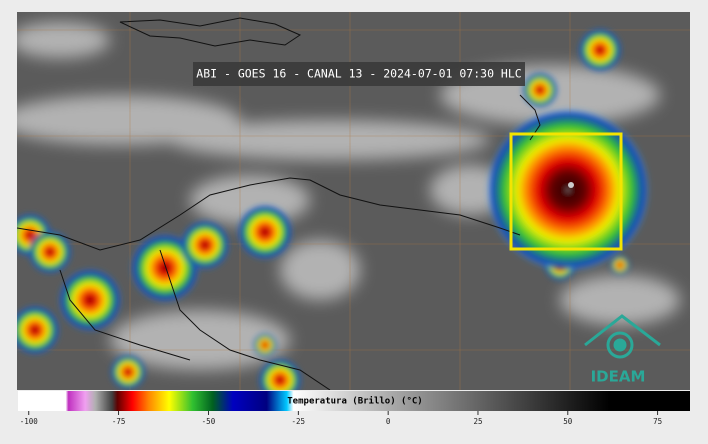 This screenshot has width=708, height=444. Describe the element at coordinates (388, 421) in the screenshot. I see `colorbar-tick-label: 0` at that location.